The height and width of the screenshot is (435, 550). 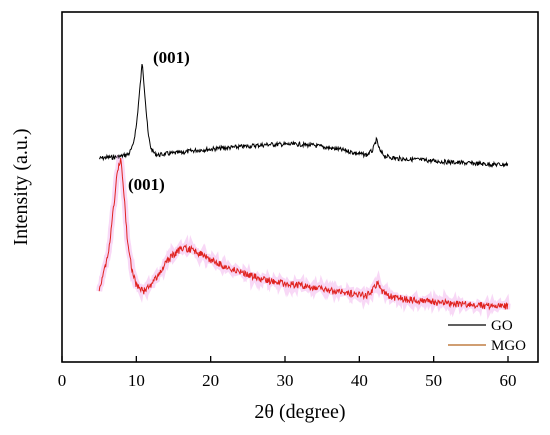 I want to click on x-tick-label: 0, so click(x=62, y=380).